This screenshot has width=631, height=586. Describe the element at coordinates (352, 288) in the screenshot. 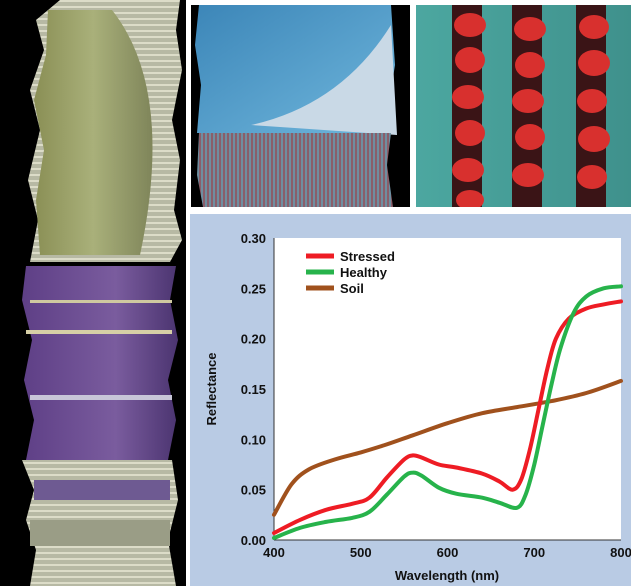

I see `legend-label-soil: Soil` at that location.